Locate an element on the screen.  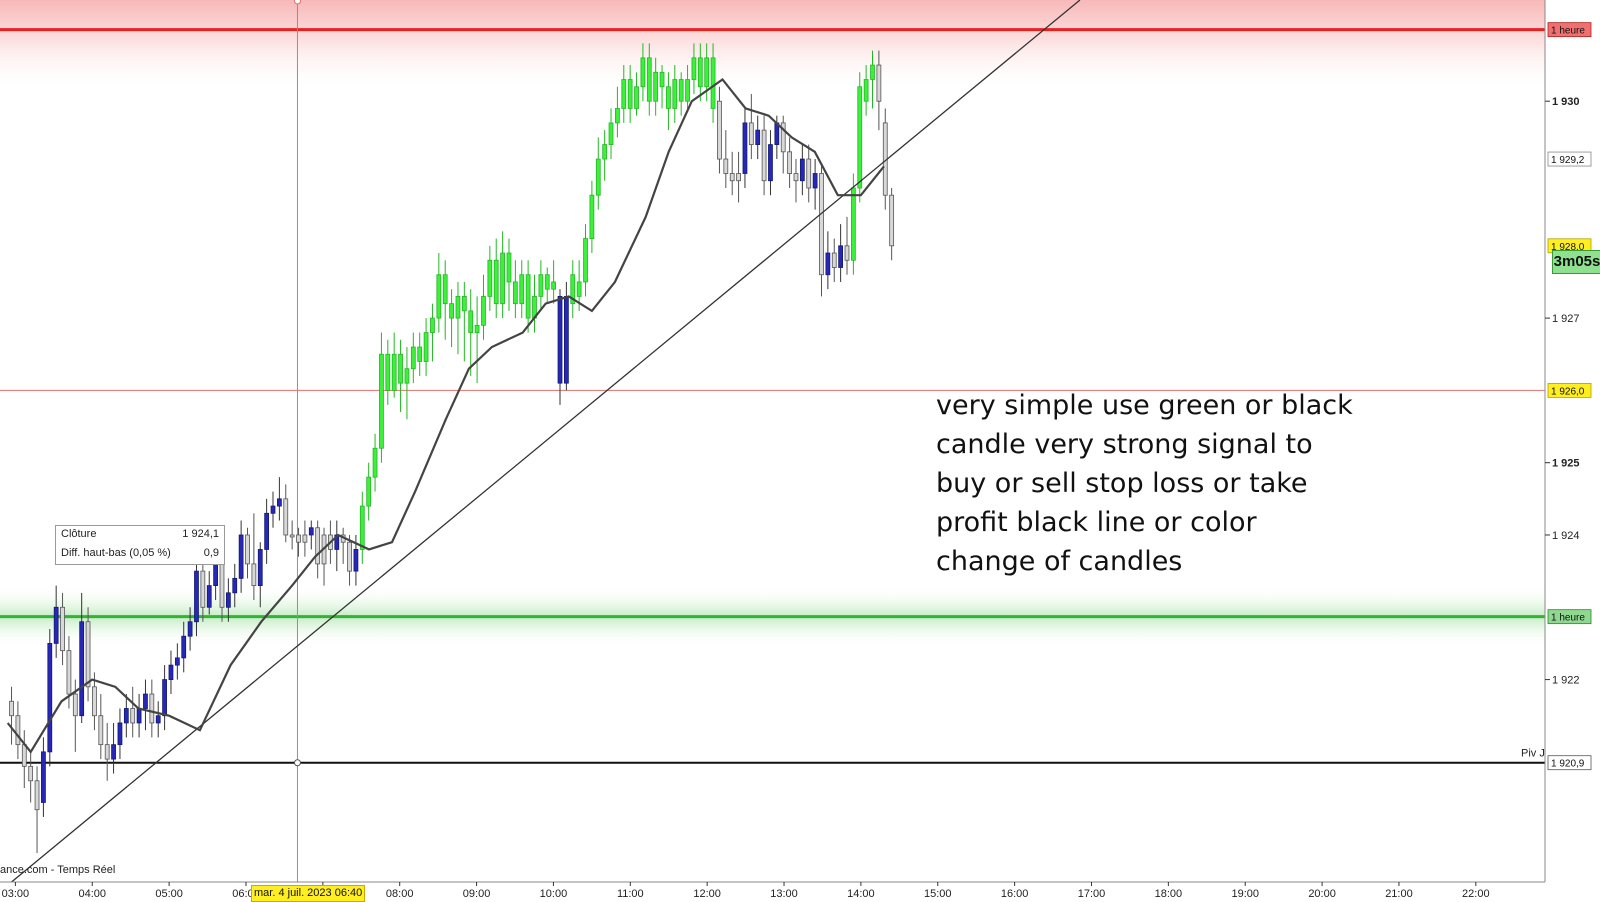
time-tick-label: 08:00 is located at coordinates (400, 894).